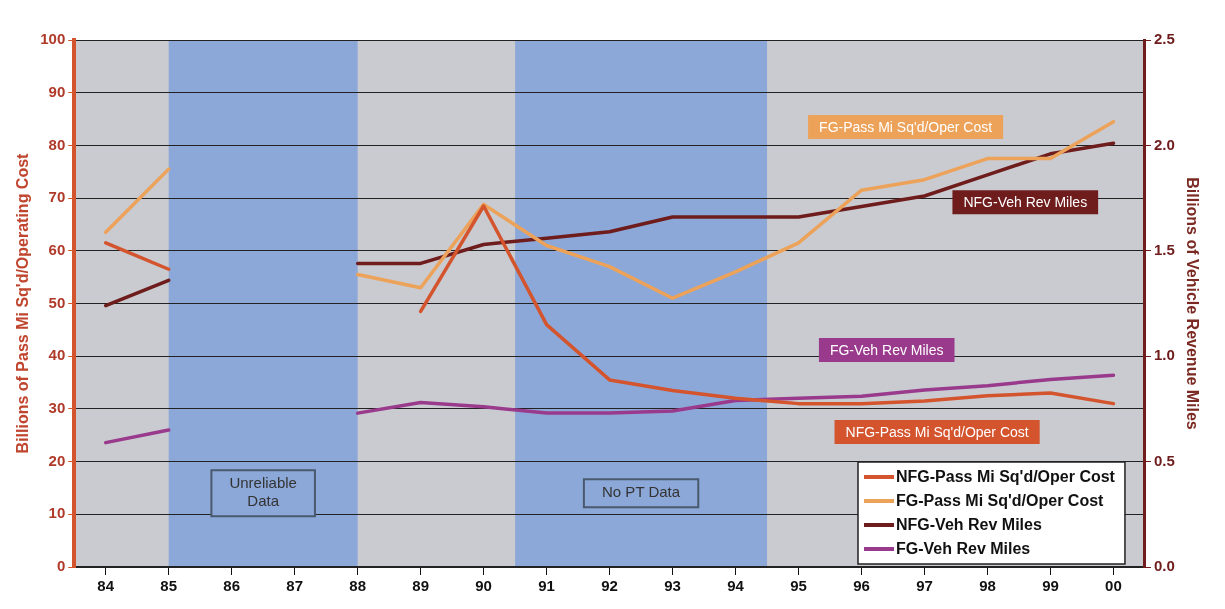 The height and width of the screenshot is (609, 1225). What do you see at coordinates (1000, 501) in the screenshot?
I see `legend-label: FG-Pass Mi Sq'd/Oper Cost` at bounding box center [1000, 501].